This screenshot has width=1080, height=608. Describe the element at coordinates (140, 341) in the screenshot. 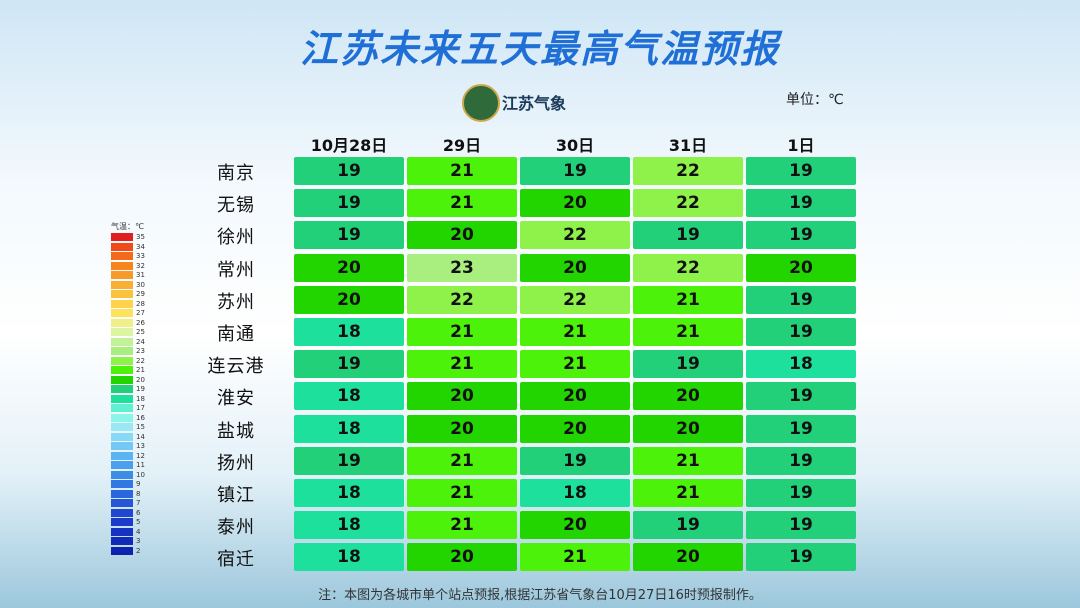

I see `legend-label: 24` at that location.